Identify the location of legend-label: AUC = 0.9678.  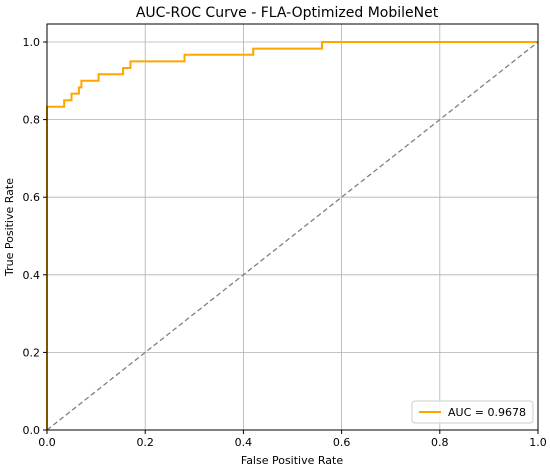
(487, 412).